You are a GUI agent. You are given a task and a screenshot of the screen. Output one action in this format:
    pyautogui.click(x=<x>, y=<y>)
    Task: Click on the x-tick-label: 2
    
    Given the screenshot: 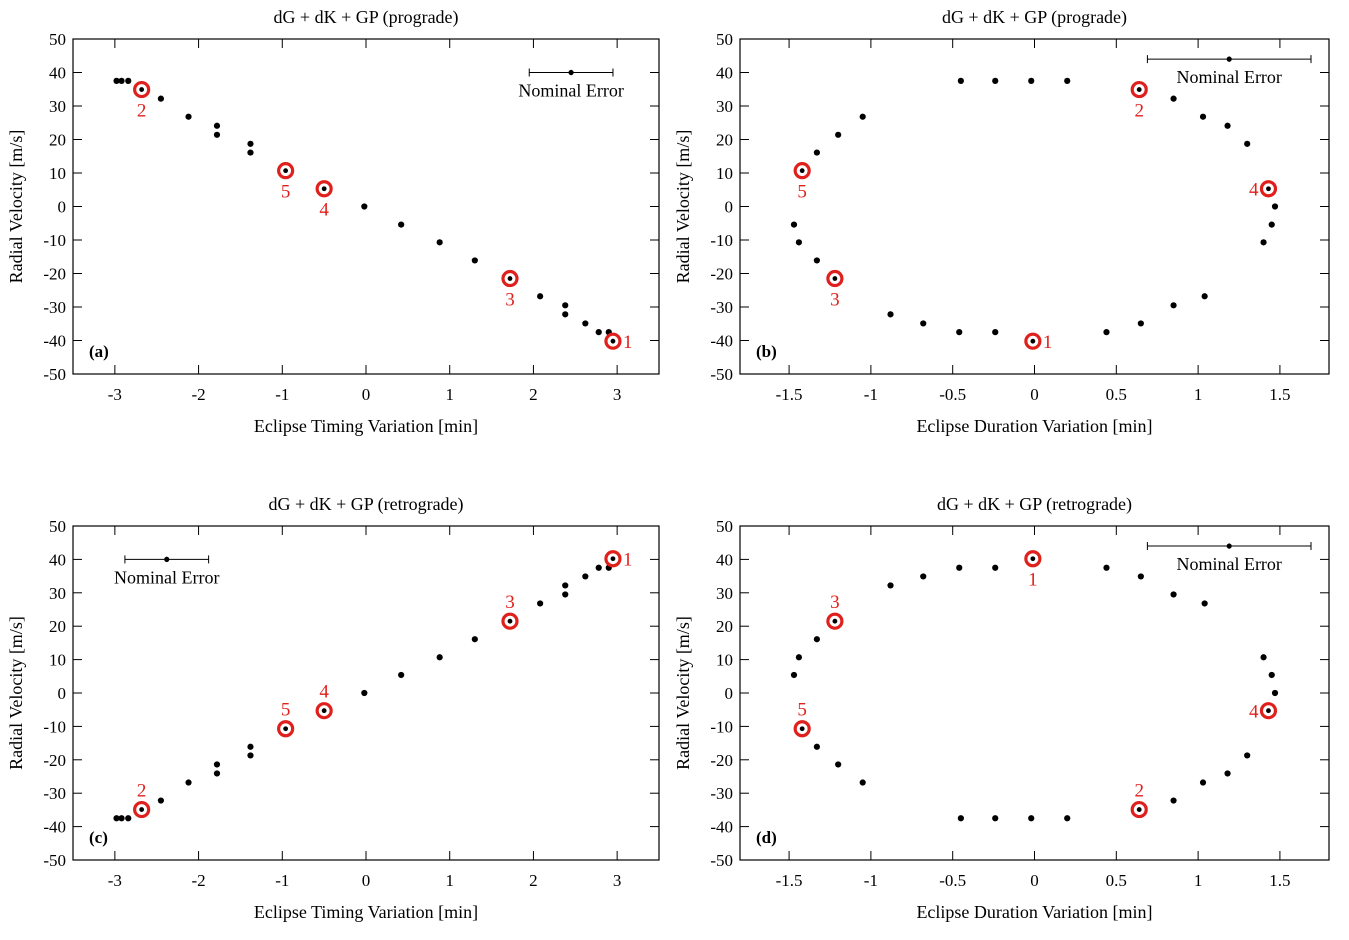 What is the action you would take?
    pyautogui.click(x=533, y=394)
    